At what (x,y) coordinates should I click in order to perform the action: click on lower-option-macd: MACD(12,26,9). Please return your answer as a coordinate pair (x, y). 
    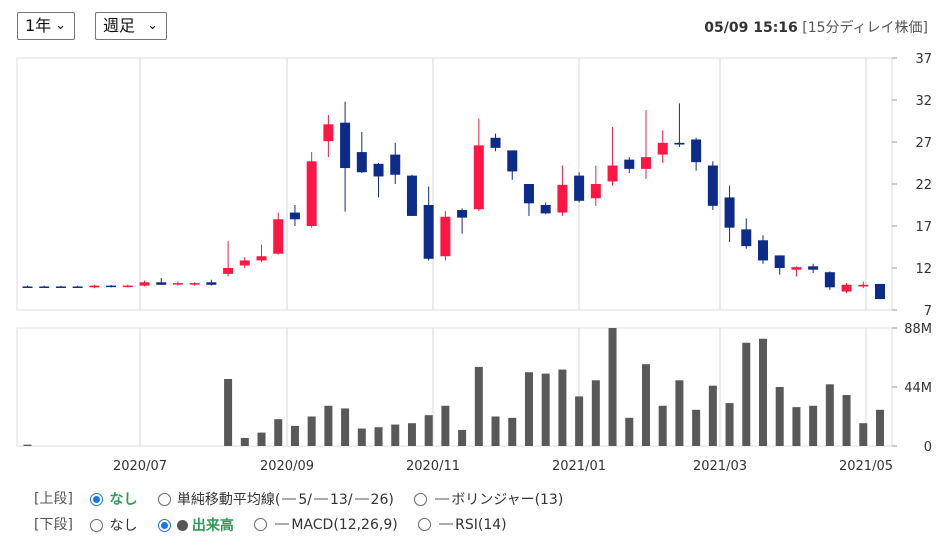
    Looking at the image, I should click on (326, 525).